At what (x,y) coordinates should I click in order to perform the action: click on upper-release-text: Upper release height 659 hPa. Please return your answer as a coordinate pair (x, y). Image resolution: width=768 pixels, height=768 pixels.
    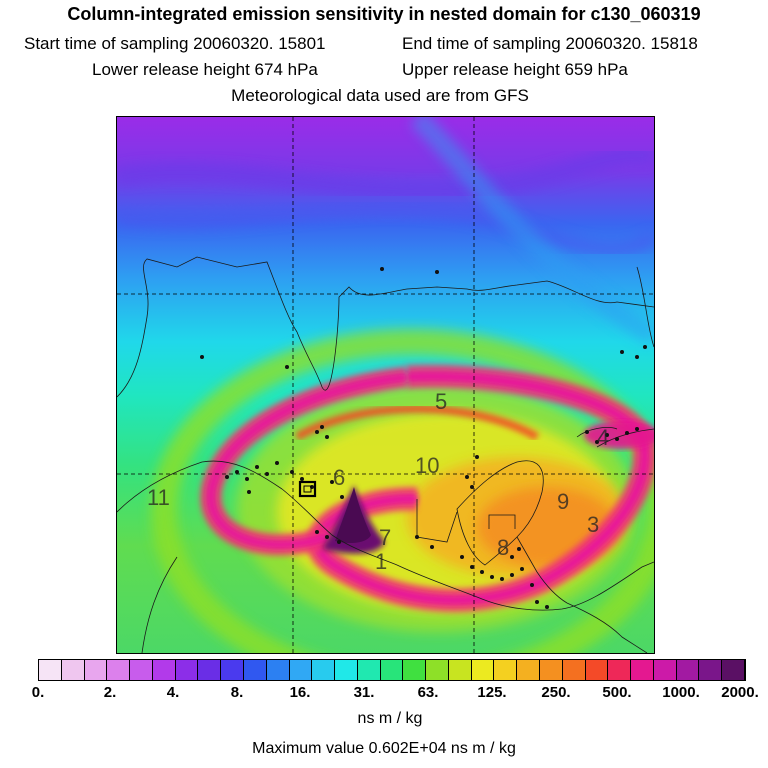
    Looking at the image, I should click on (515, 69).